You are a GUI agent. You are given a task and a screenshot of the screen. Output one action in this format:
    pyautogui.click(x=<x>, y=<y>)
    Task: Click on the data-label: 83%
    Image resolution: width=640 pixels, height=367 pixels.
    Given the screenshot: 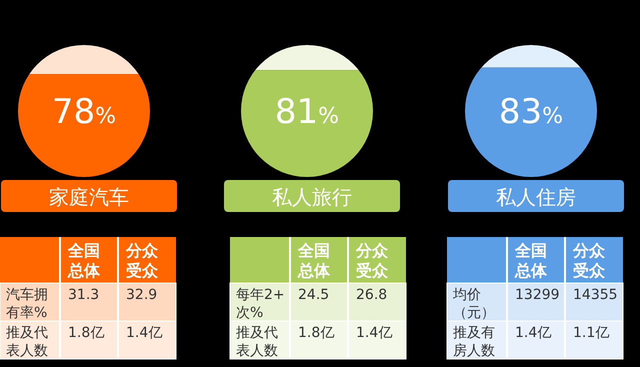 What is the action you would take?
    pyautogui.click(x=531, y=112)
    